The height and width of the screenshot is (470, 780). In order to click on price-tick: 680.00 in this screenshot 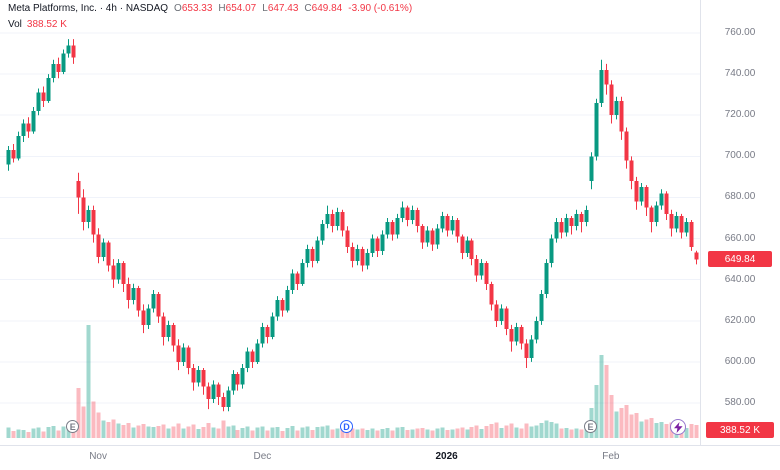, I will do `click(740, 197)`.